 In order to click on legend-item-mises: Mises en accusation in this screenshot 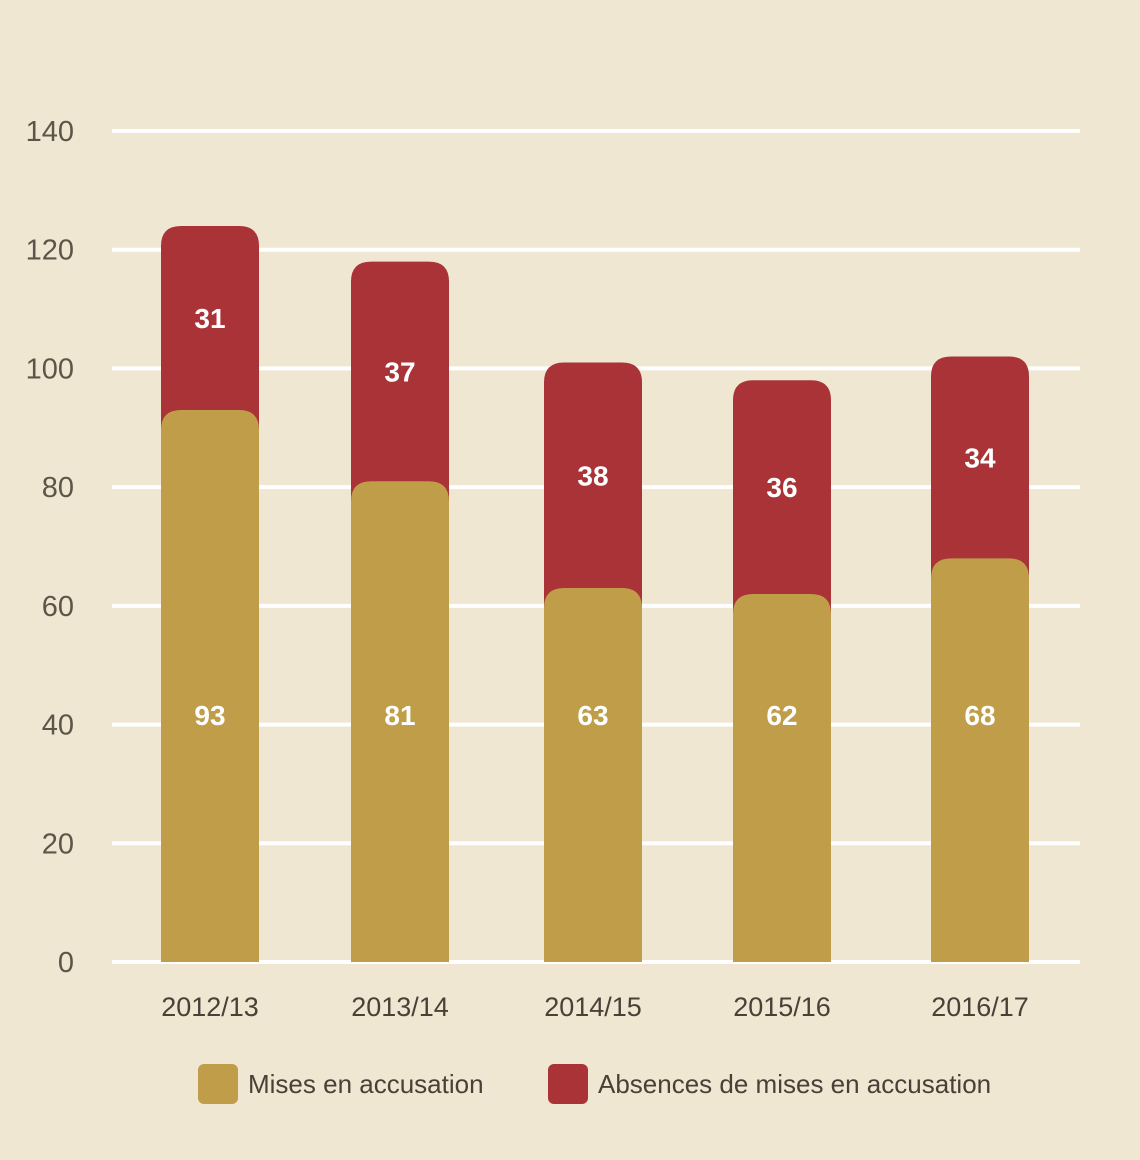, I will do `click(341, 1084)`.